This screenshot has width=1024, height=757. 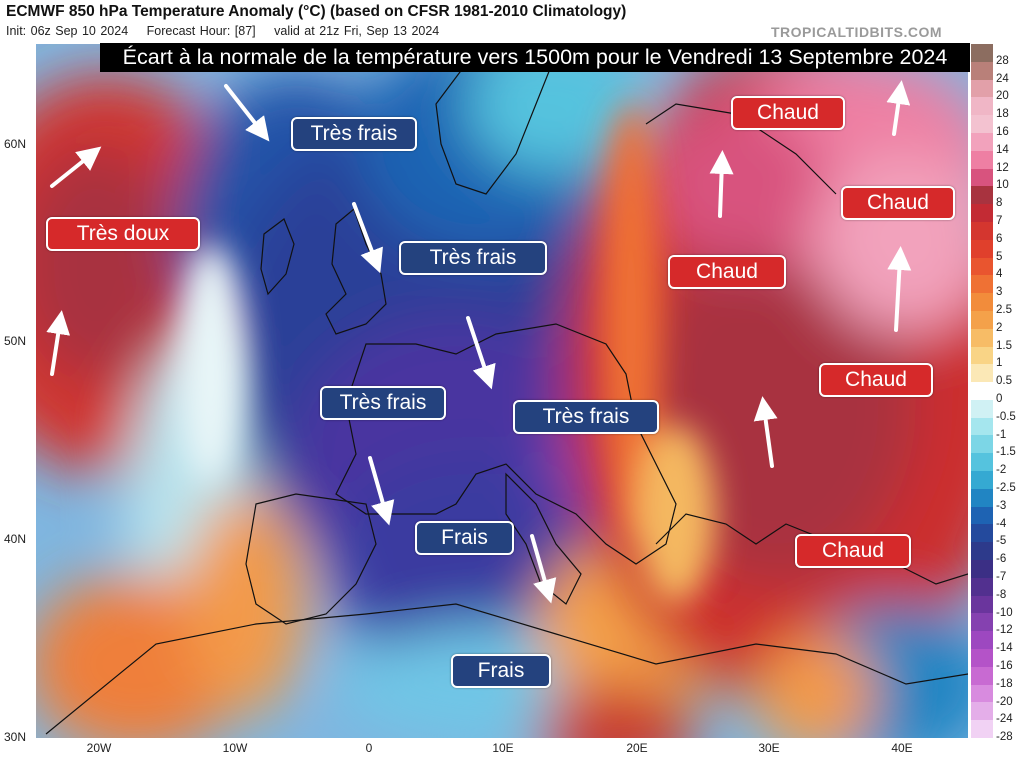 What do you see at coordinates (123, 234) in the screenshot?
I see `region-label-atlantic-warm: Très doux` at bounding box center [123, 234].